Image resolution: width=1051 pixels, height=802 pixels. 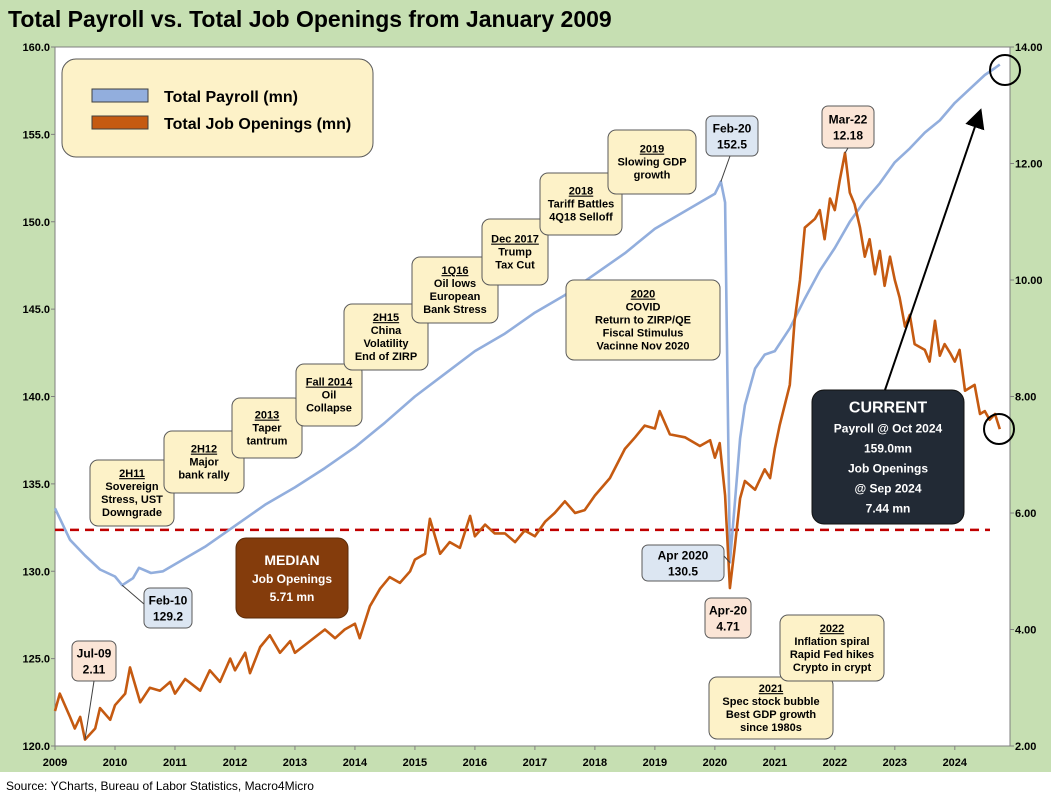 What do you see at coordinates (832, 629) in the screenshot?
I see `ann-2022-line: 2022` at bounding box center [832, 629].